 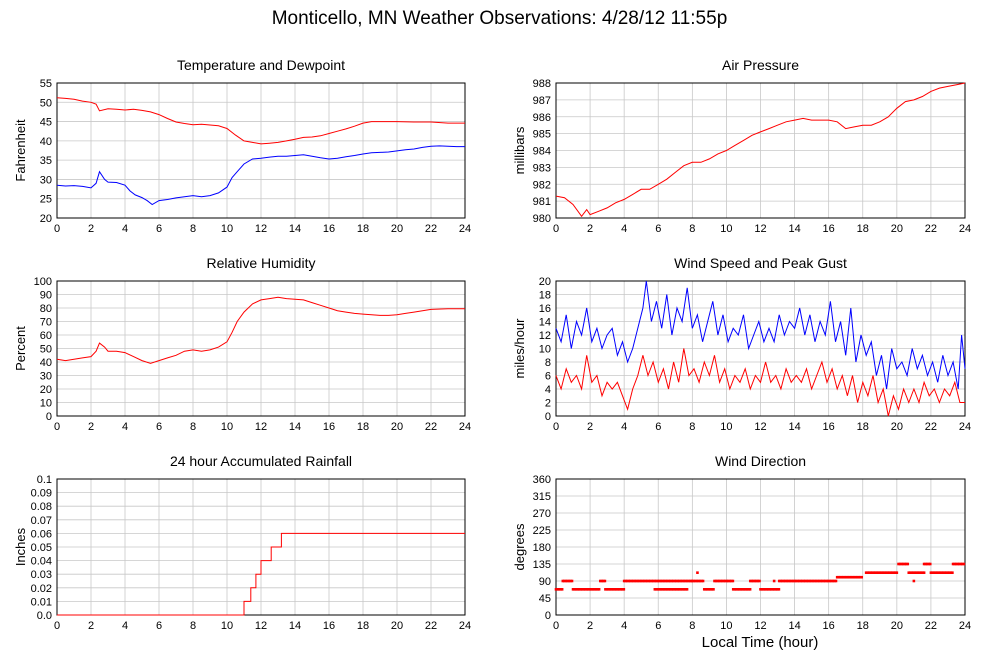 What do you see at coordinates (548, 404) in the screenshot?
I see `y-tick-label: 2` at bounding box center [548, 404].